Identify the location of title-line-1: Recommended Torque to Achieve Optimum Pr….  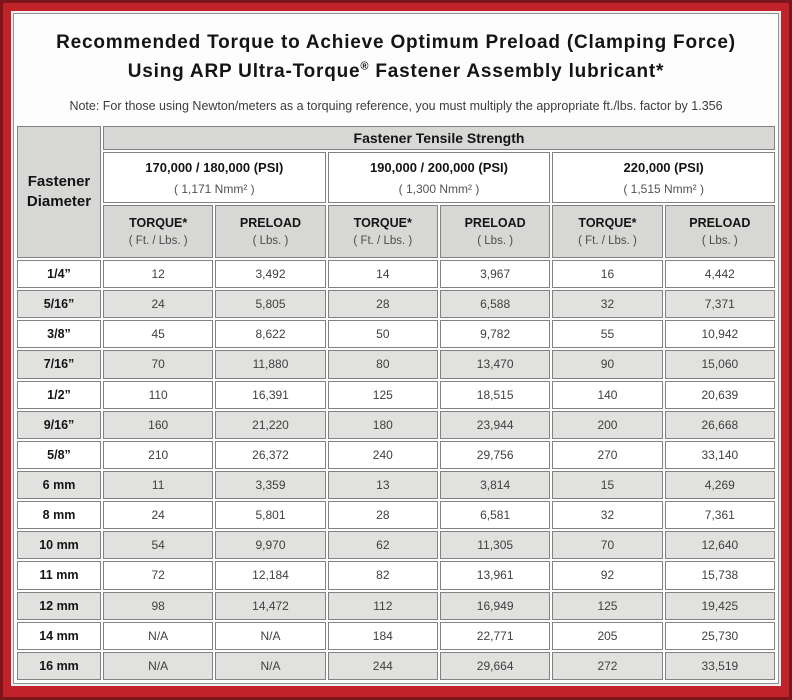
(396, 42).